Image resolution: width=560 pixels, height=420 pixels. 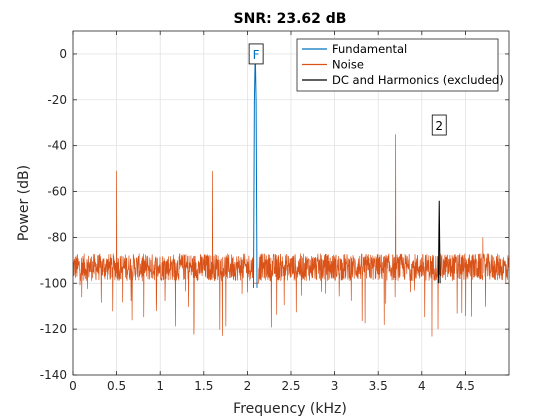 What do you see at coordinates (57, 237) in the screenshot?
I see `y-tick-label: -80` at bounding box center [57, 237].